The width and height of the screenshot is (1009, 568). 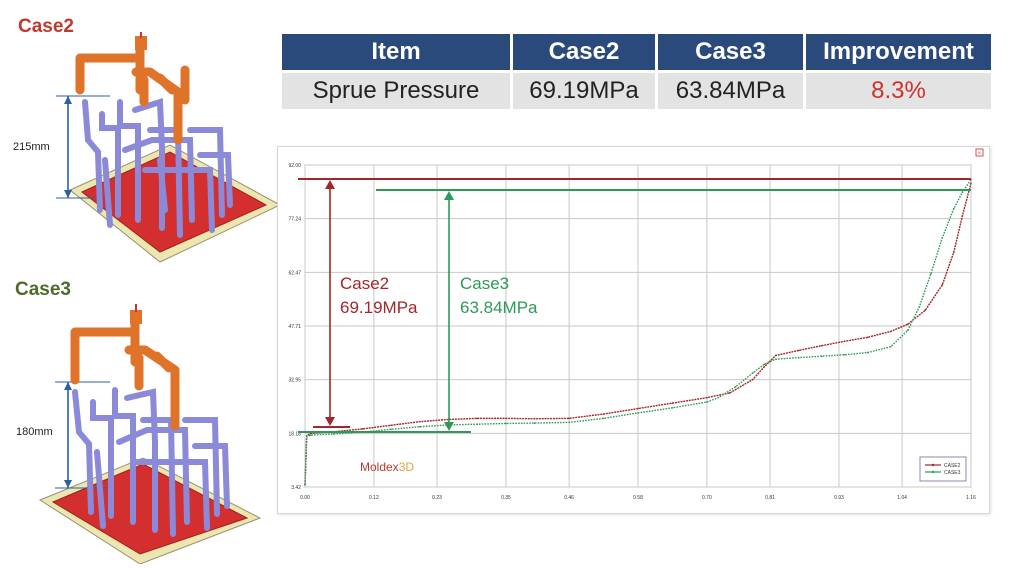 What do you see at coordinates (396, 91) in the screenshot?
I see `cell-item: Sprue Pressure` at bounding box center [396, 91].